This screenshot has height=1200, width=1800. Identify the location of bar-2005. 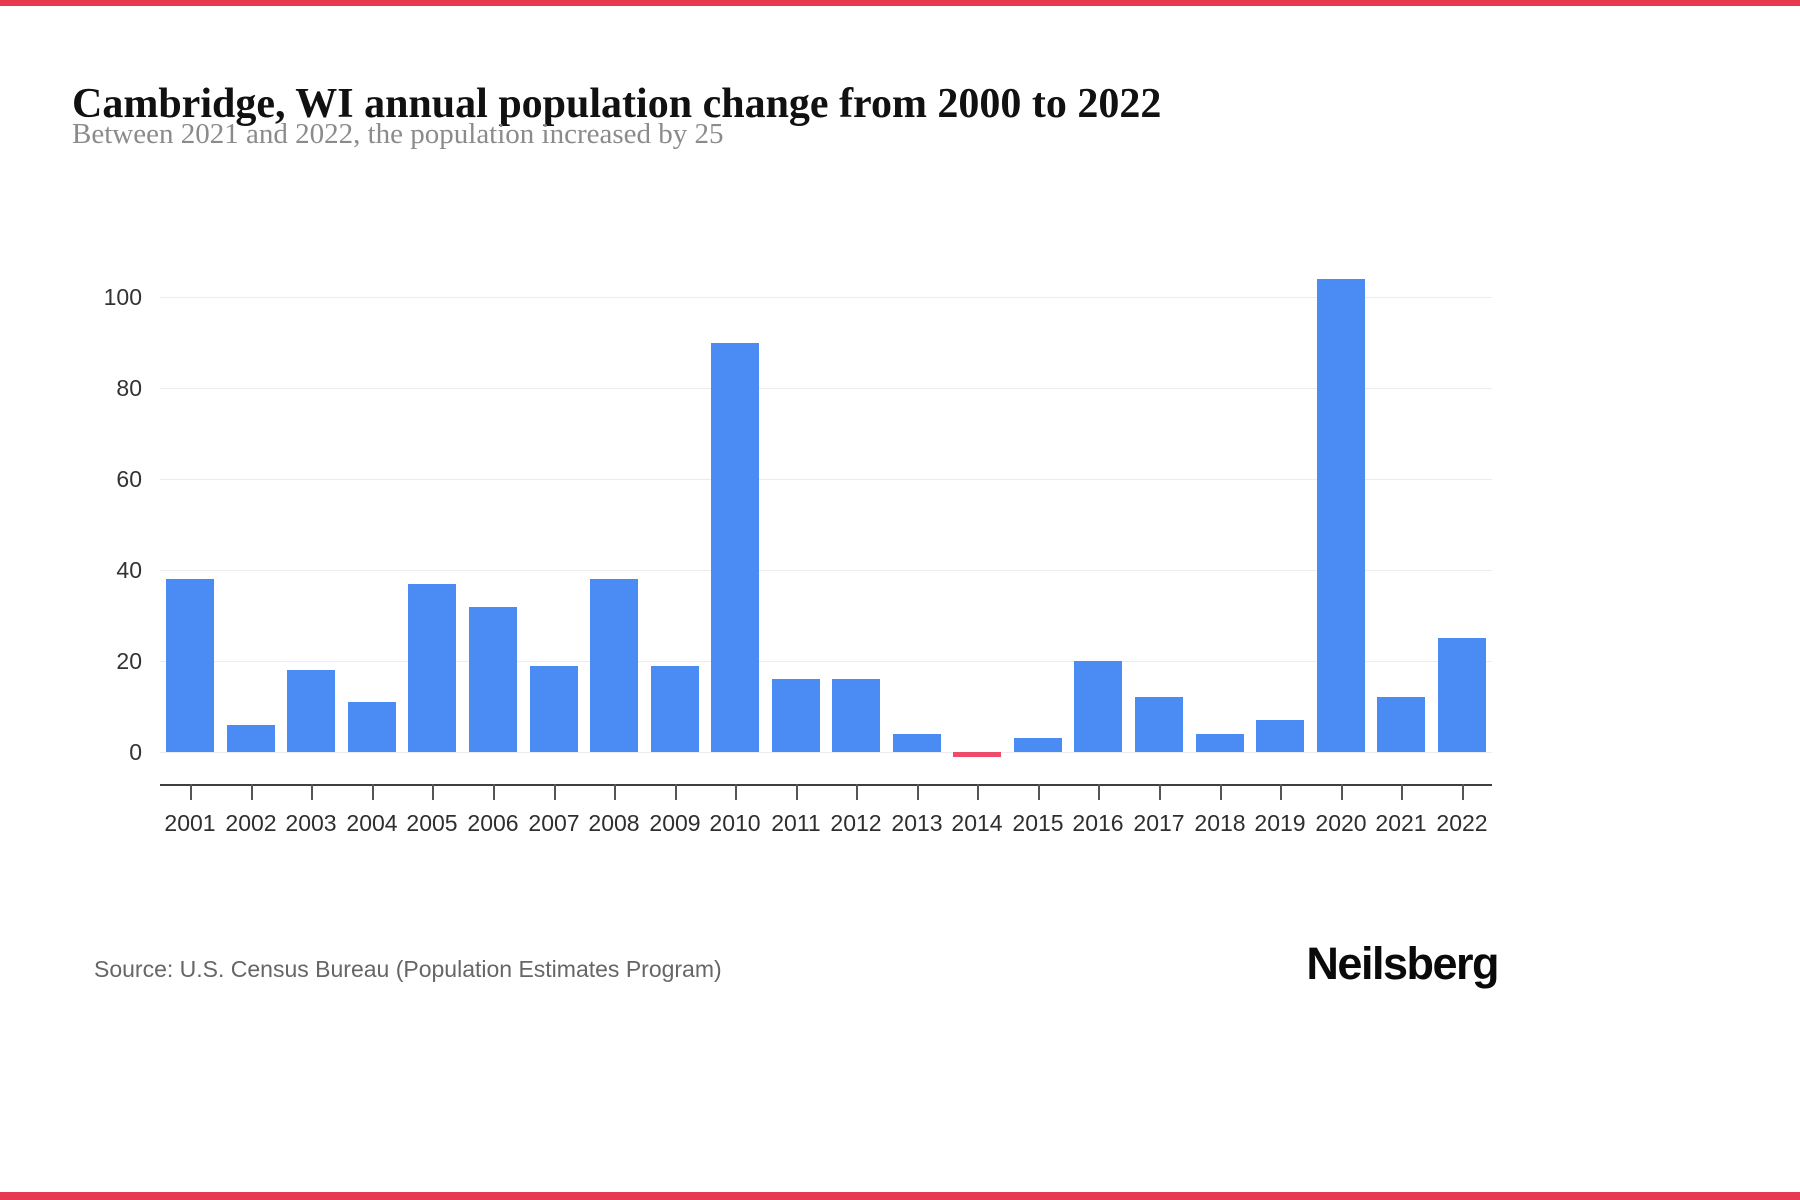
(432, 667).